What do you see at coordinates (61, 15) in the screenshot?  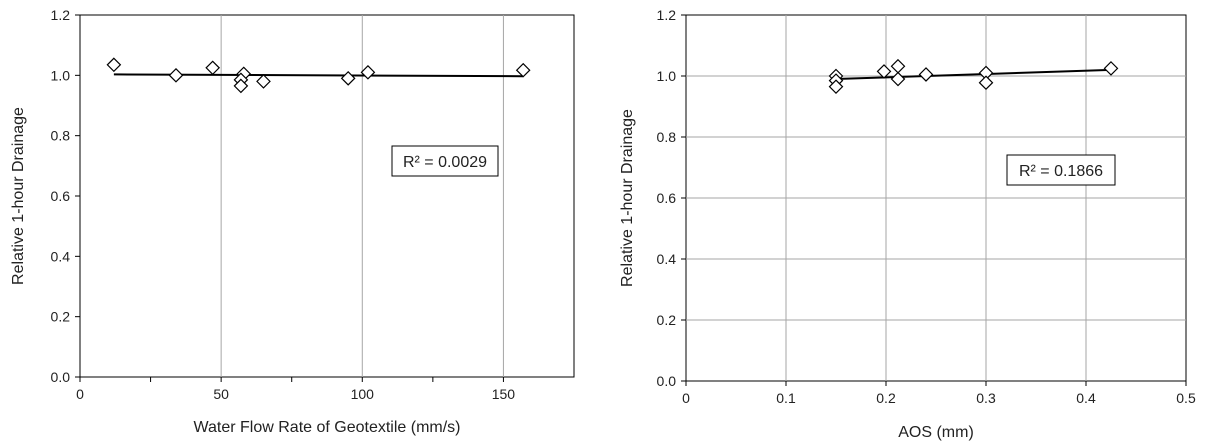 I see `y-tick-label-left: 1.2` at bounding box center [61, 15].